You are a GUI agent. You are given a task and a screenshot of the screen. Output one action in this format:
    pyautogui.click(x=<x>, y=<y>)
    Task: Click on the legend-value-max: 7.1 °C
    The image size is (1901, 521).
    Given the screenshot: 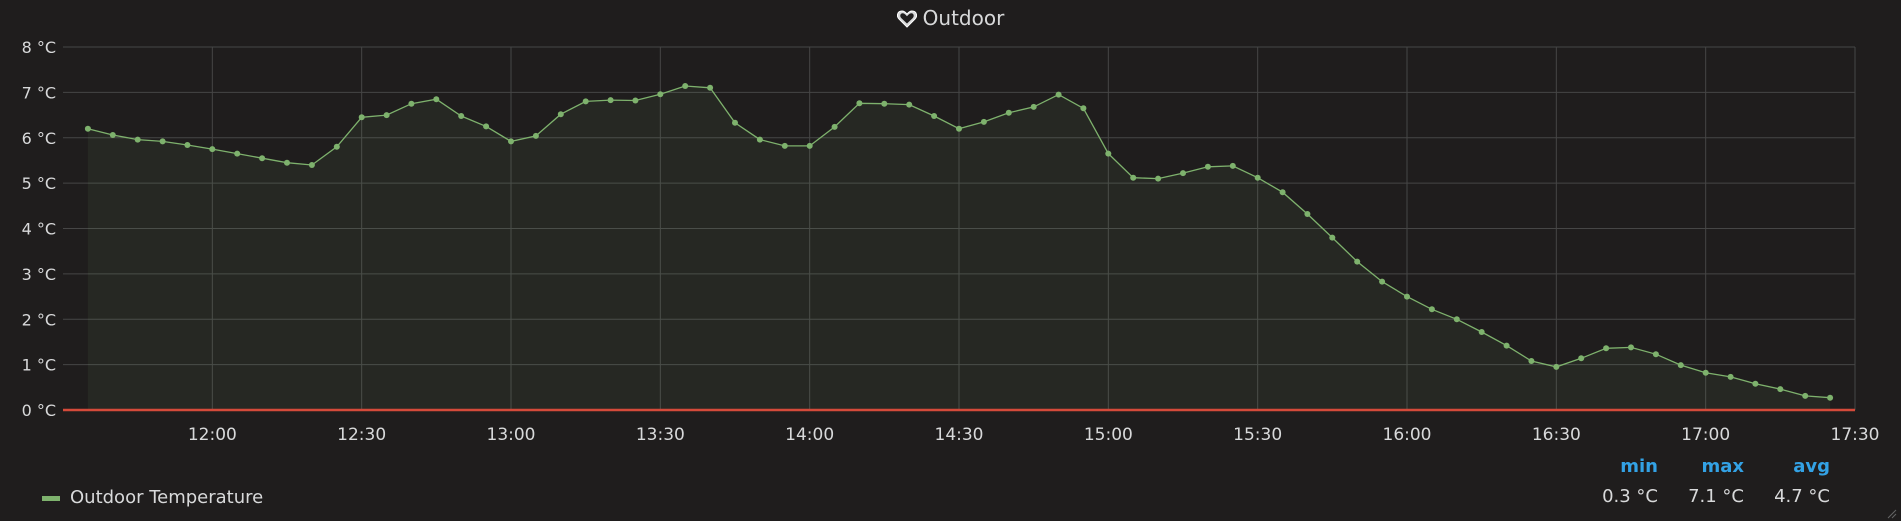 What is the action you would take?
    pyautogui.click(x=1716, y=496)
    